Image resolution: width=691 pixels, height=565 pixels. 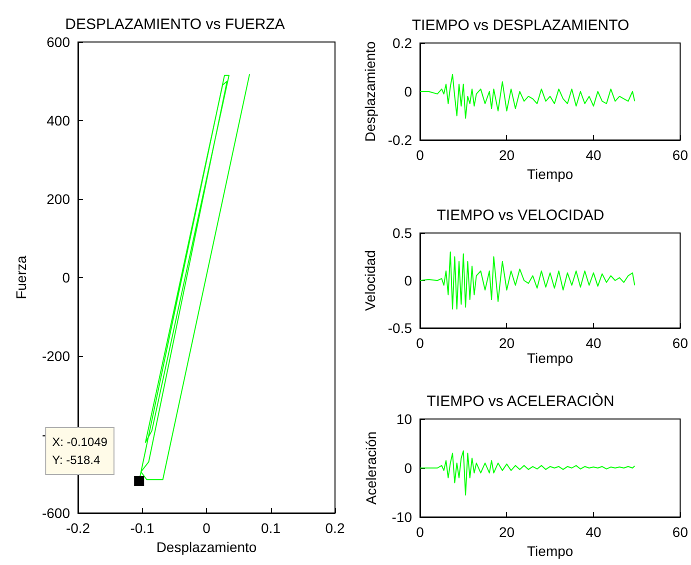 What do you see at coordinates (402, 517) in the screenshot?
I see `y-tick-label: -10` at bounding box center [402, 517].